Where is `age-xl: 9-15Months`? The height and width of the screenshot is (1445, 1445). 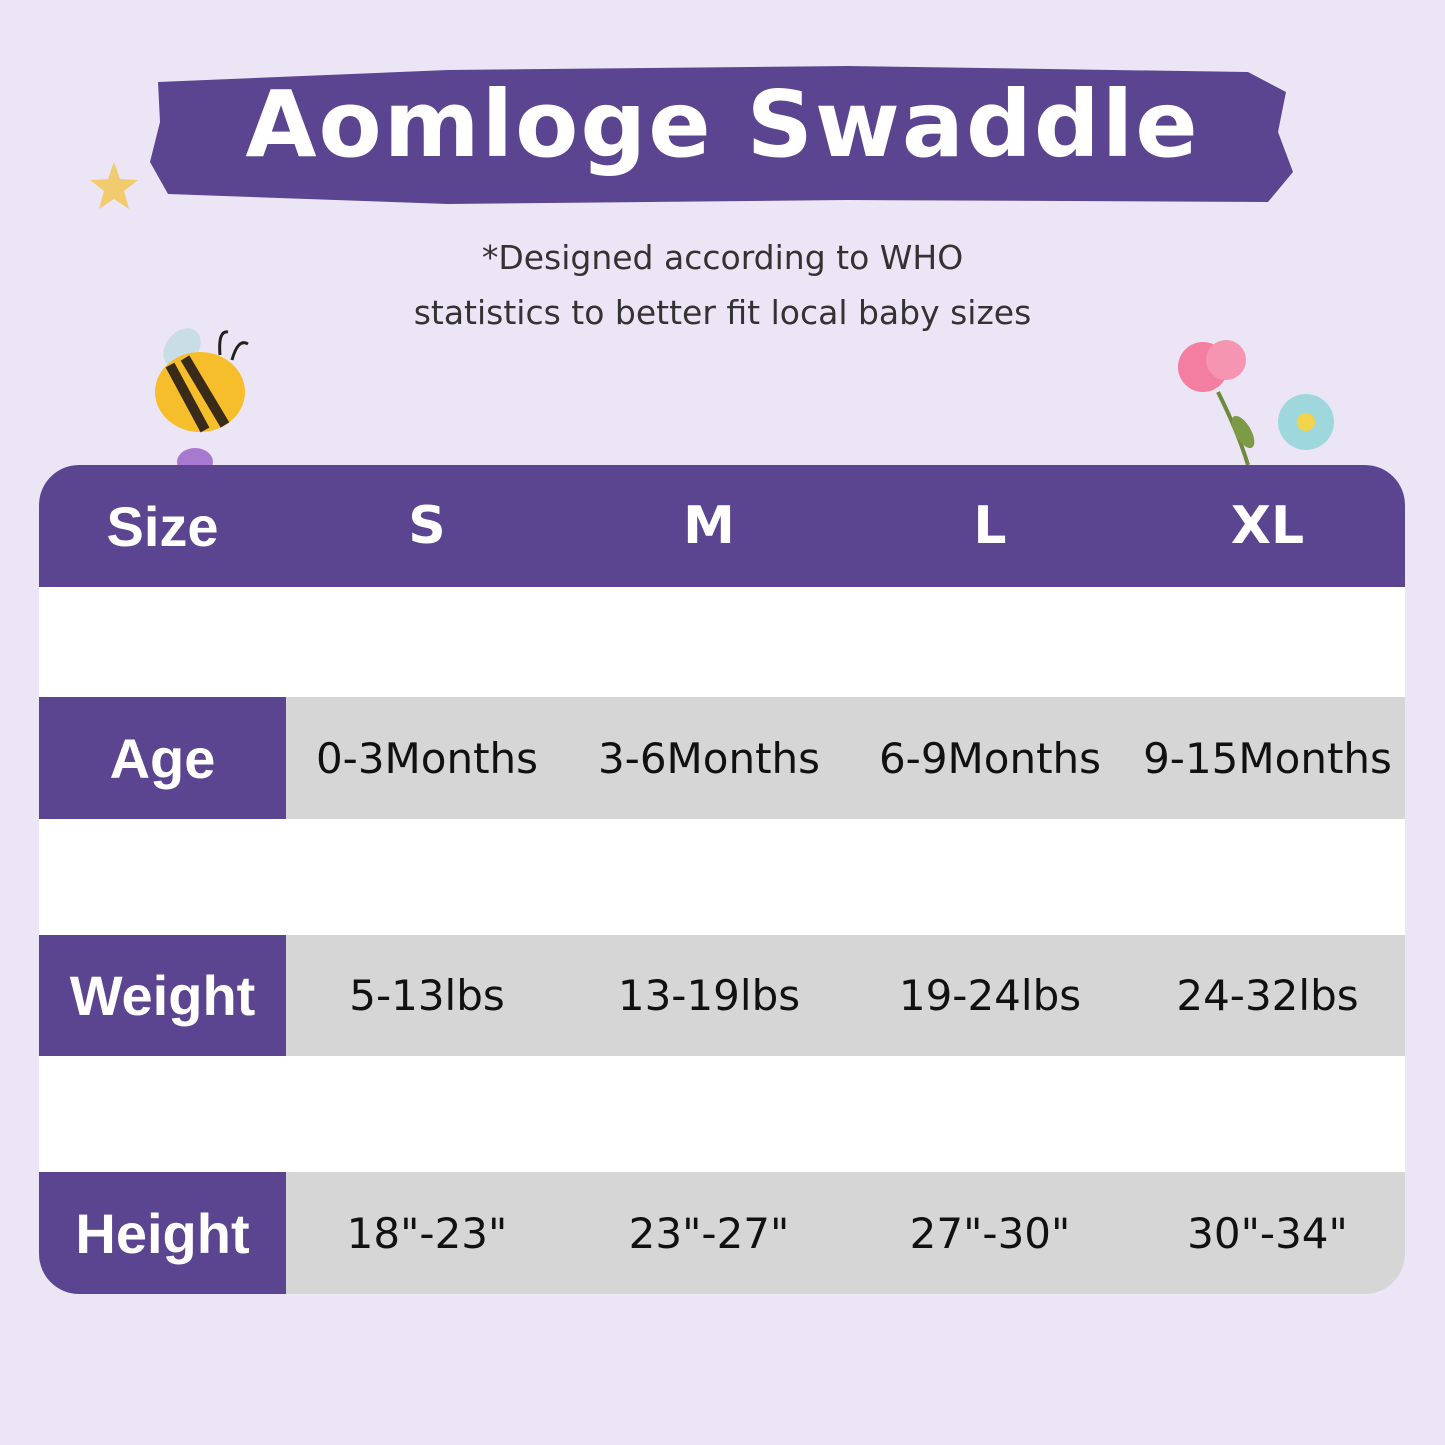 age-xl: 9-15Months is located at coordinates (1267, 758).